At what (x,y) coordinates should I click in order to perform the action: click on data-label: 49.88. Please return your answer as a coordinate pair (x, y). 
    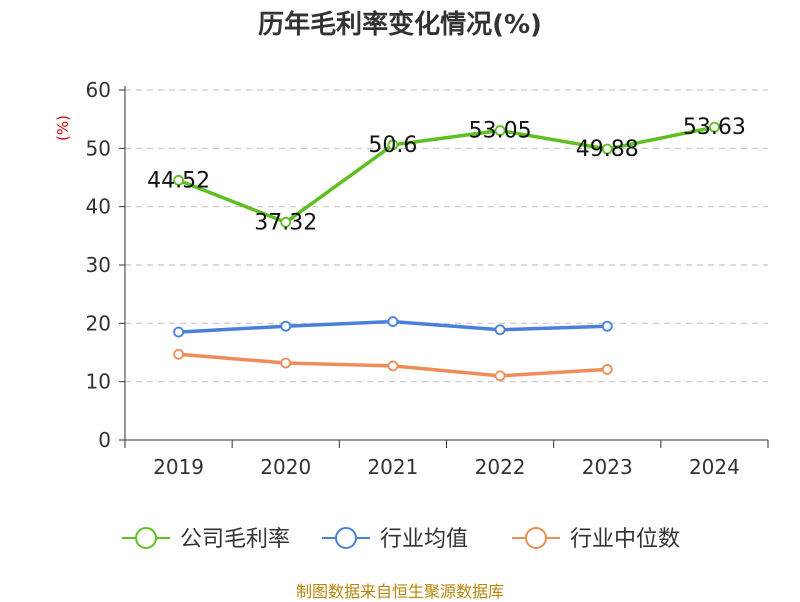
    Looking at the image, I should click on (607, 149).